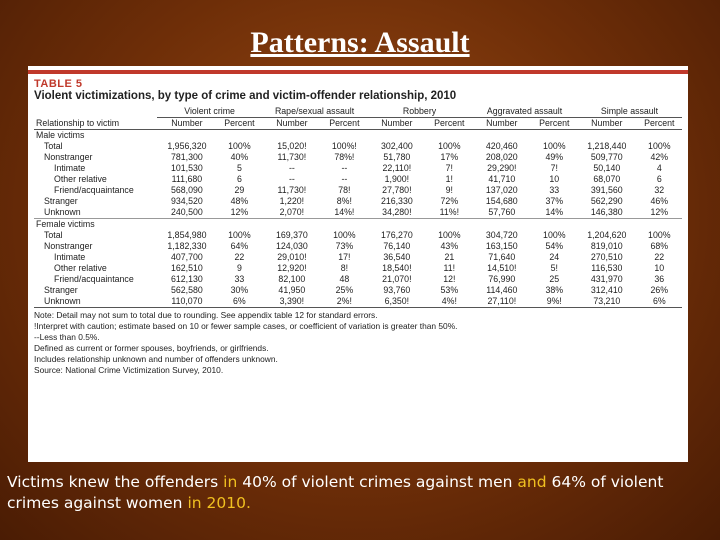 Image resolution: width=720 pixels, height=540 pixels. Describe the element at coordinates (554, 257) in the screenshot. I see `table-cell: 24` at that location.